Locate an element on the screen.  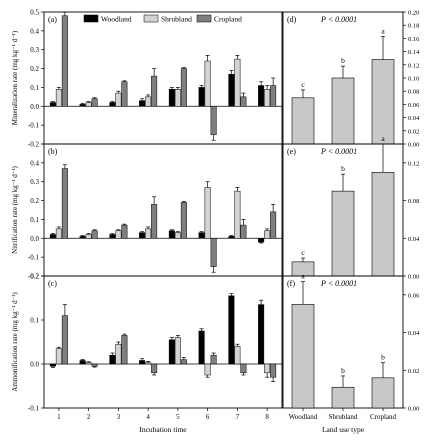
panel-label: (f) is located at coordinates (291, 283).